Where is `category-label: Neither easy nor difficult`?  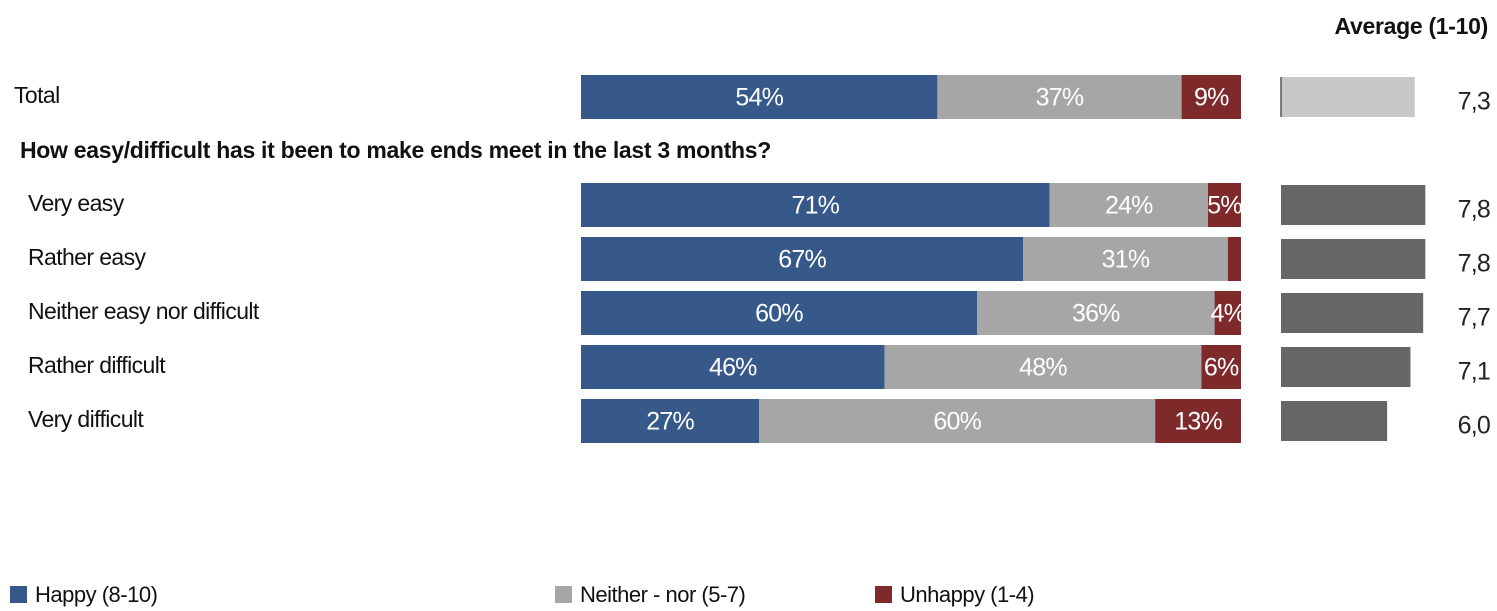 category-label: Neither easy nor difficult is located at coordinates (144, 311).